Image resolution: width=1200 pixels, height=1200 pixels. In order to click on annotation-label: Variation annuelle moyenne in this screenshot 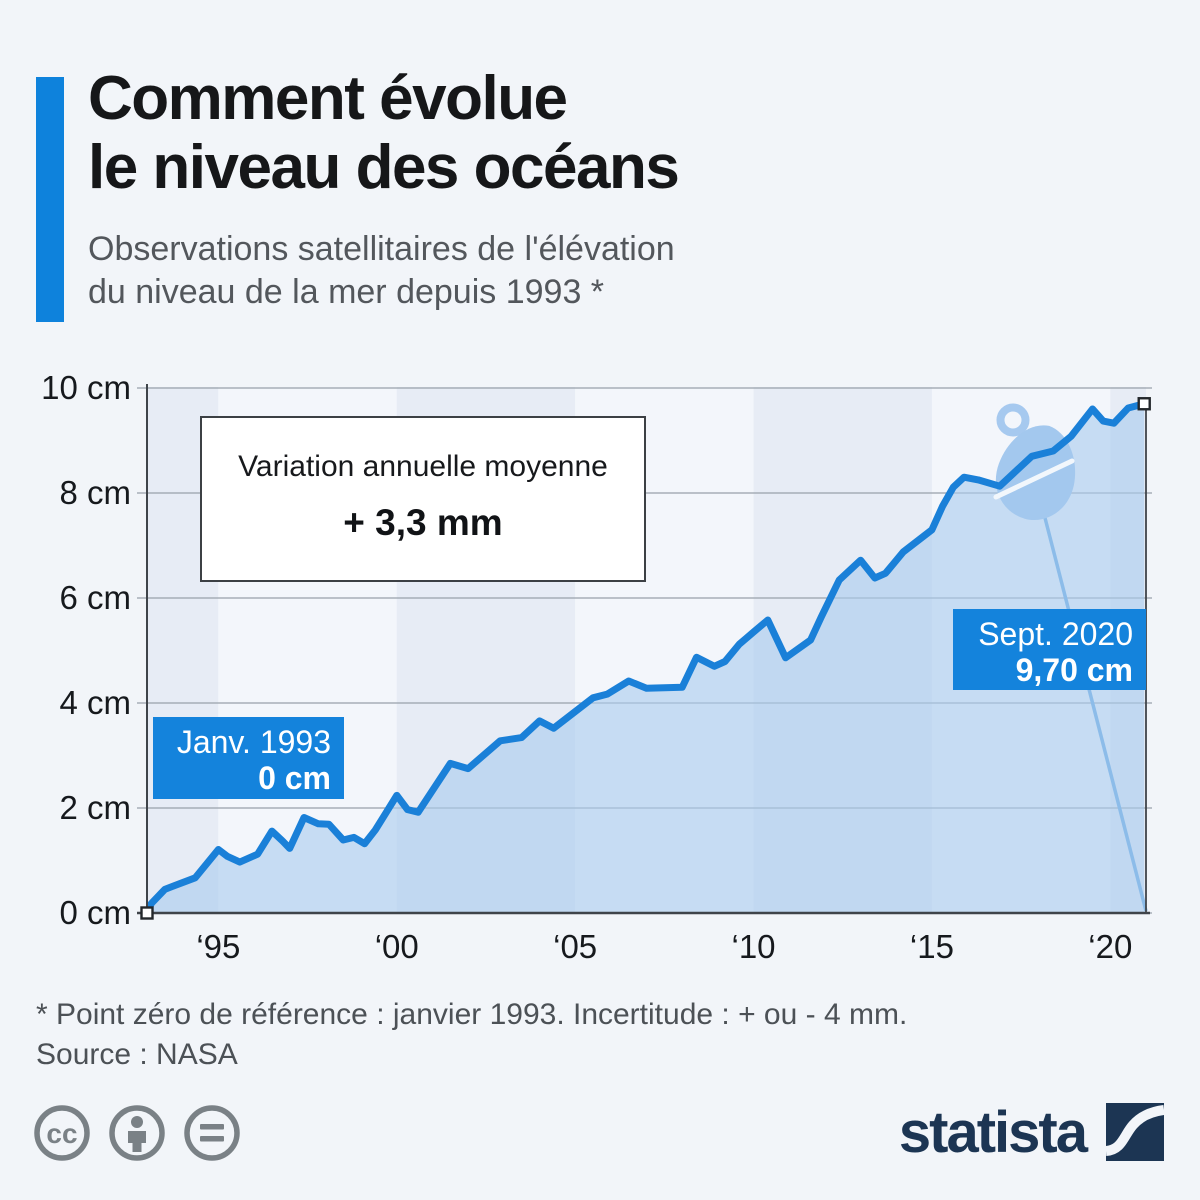, I will do `click(423, 466)`.